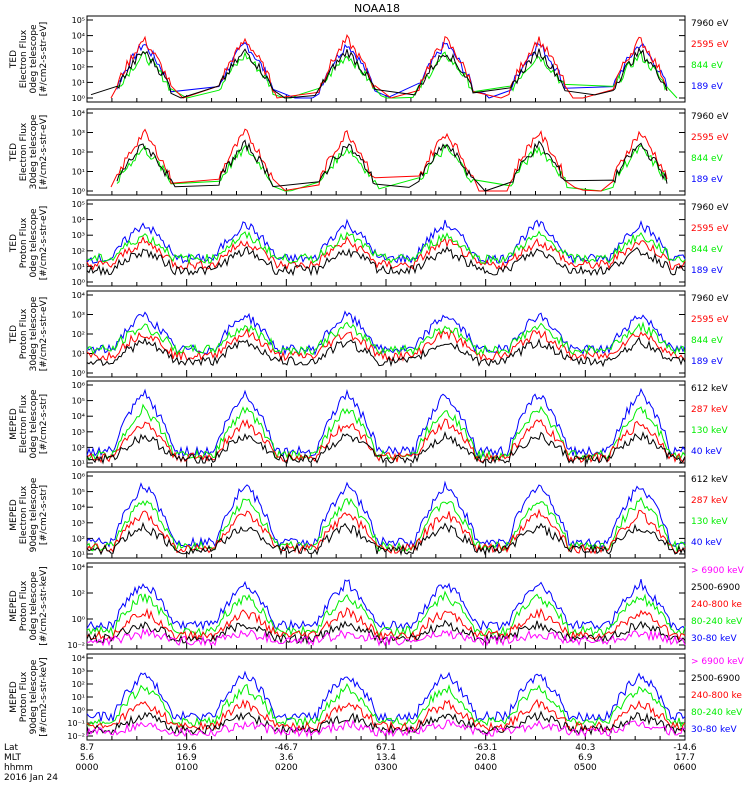 The height and width of the screenshot is (800, 750). I want to click on footer-mlt-value: 16.9, so click(187, 758).